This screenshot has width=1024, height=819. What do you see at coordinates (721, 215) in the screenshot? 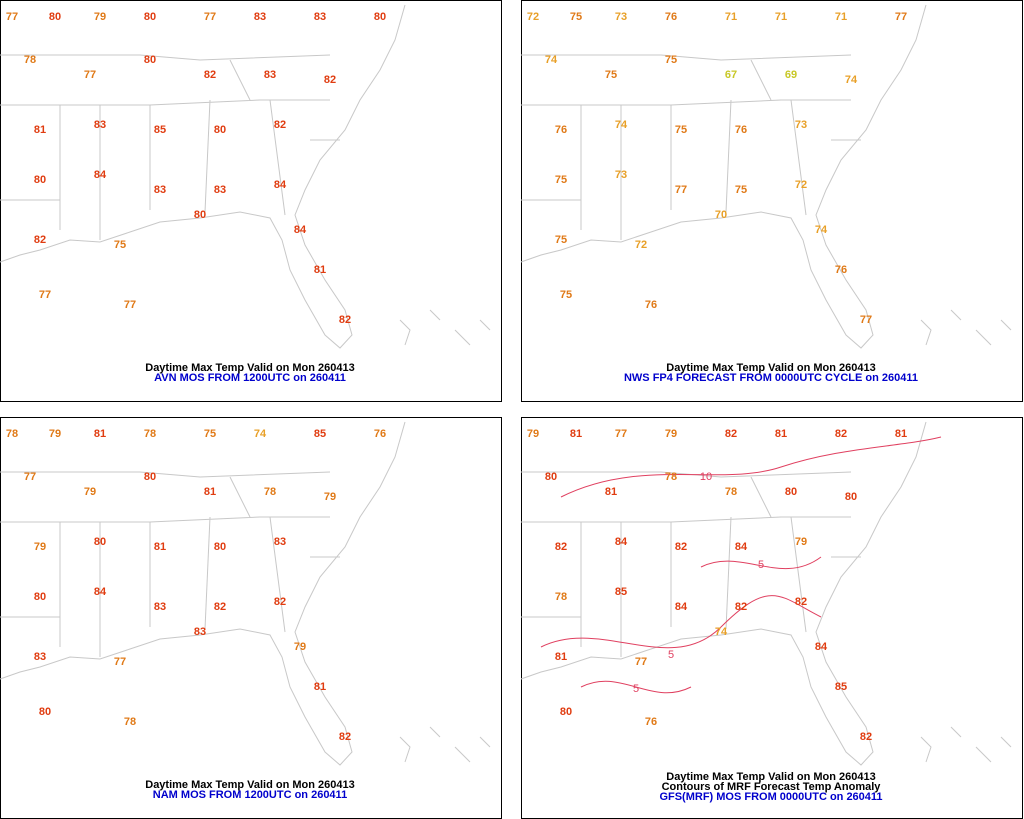
I see `station-temp: 70` at bounding box center [721, 215].